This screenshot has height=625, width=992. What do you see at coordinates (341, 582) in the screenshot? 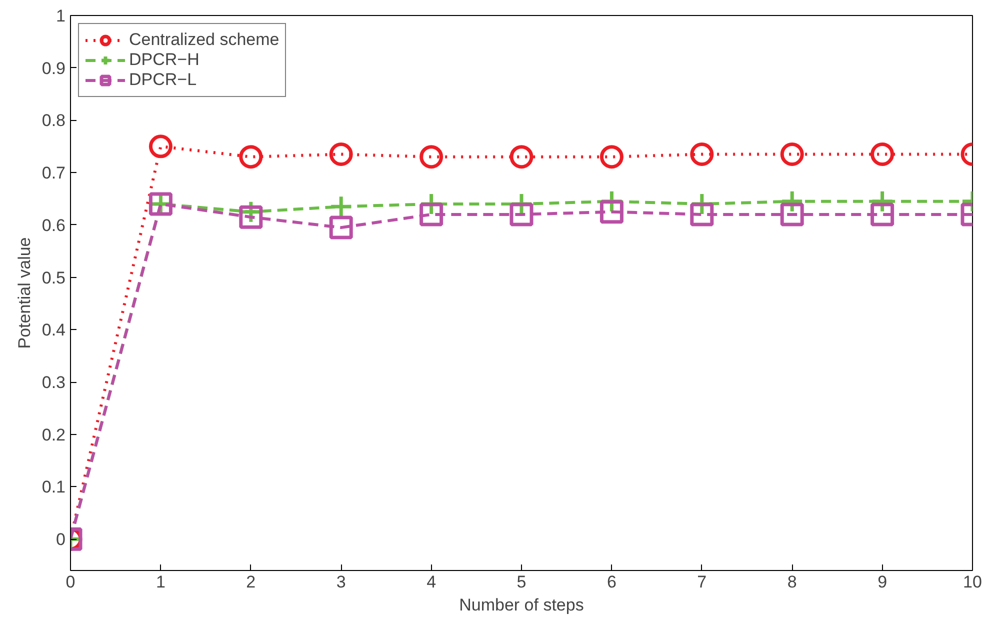
I see `x-tick-label: 3` at bounding box center [341, 582].